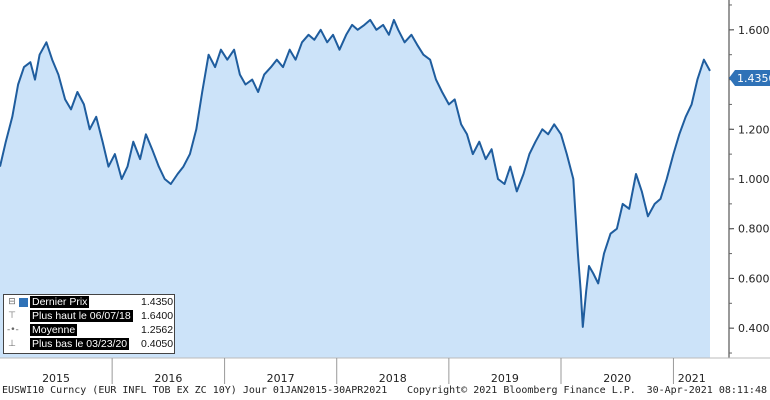 This screenshot has height=400, width=770. Describe the element at coordinates (60, 302) in the screenshot. I see `legend-label-last-price: Dernier Prix` at that location.